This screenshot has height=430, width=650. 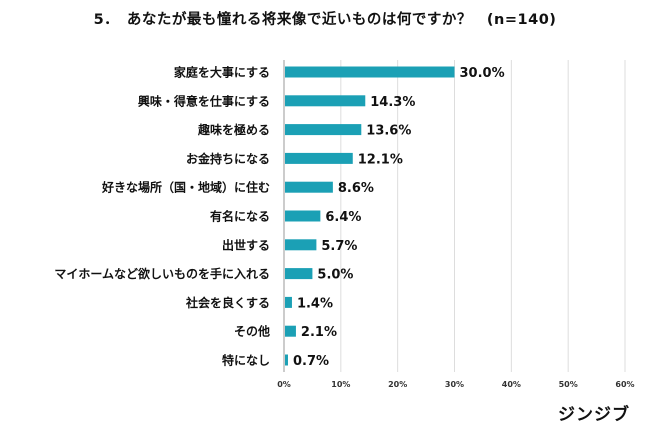 What do you see at coordinates (335, 275) in the screenshot?
I see `data-label: 5.0%` at bounding box center [335, 275].